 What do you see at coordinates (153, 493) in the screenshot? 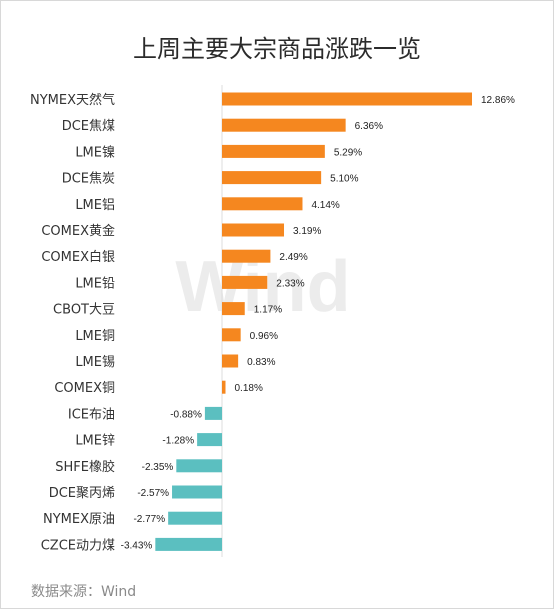
I see `value-label: -2.57%` at bounding box center [153, 493].